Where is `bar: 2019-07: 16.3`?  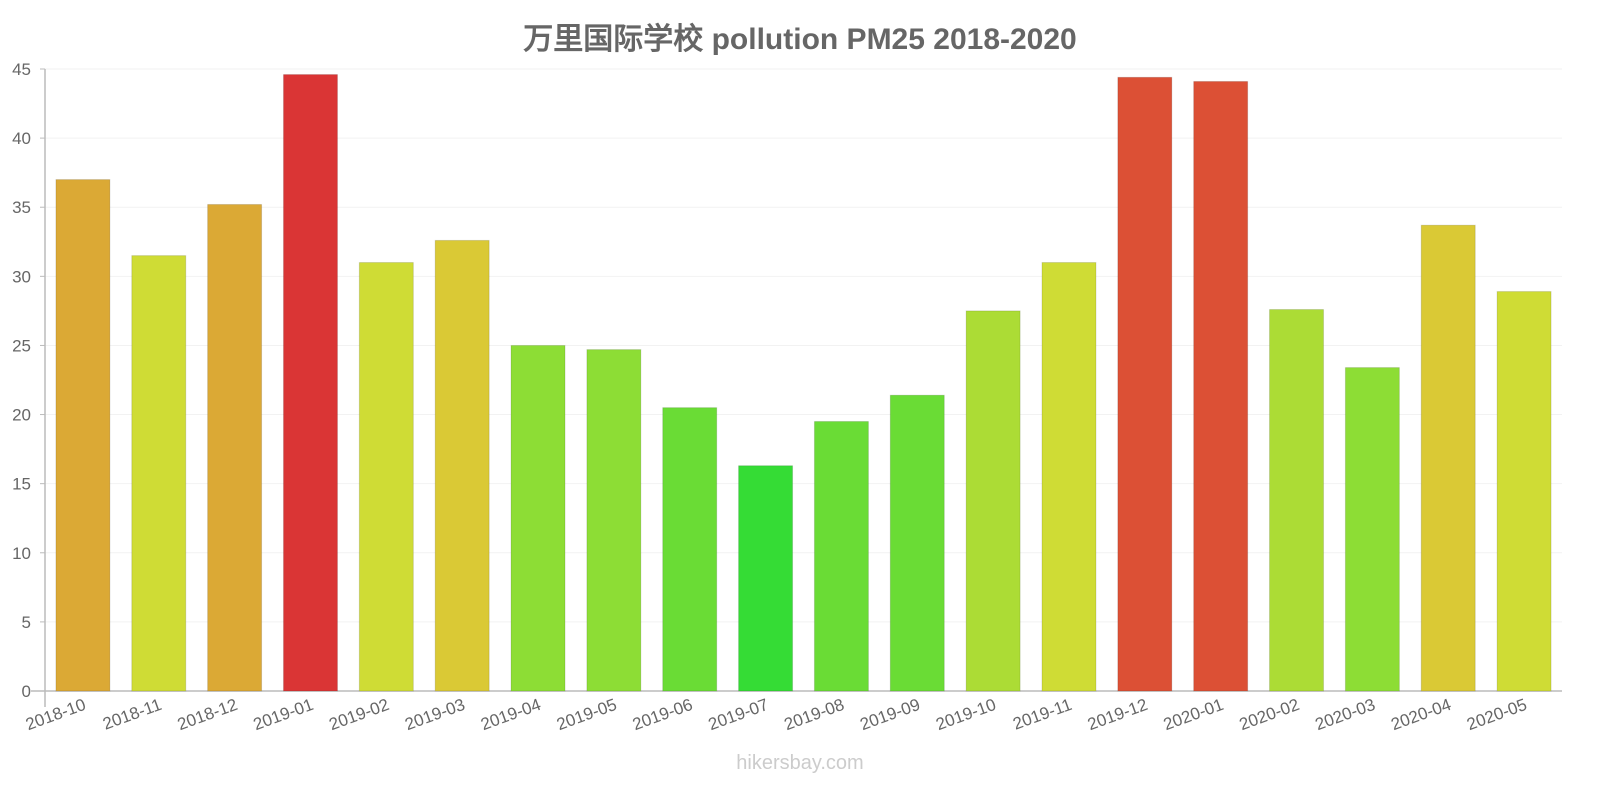 bar: 2019-07: 16.3 is located at coordinates (766, 578).